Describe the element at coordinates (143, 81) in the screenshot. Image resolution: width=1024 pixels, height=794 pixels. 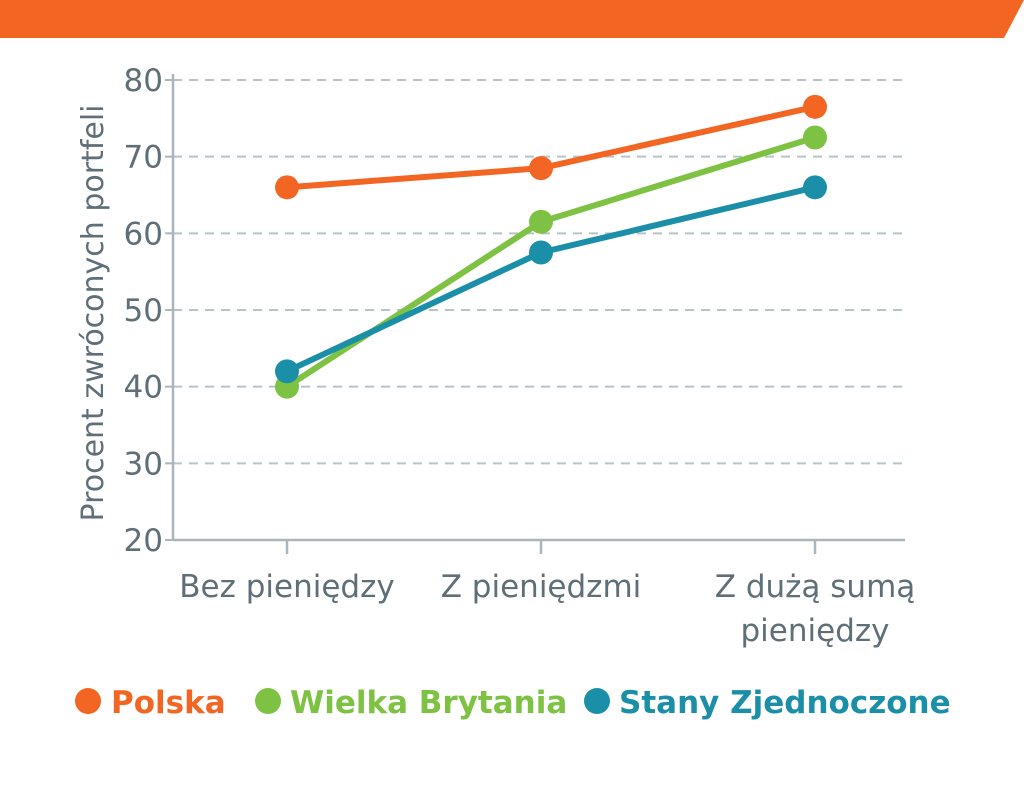
I see `y-tick-label: 80` at that location.